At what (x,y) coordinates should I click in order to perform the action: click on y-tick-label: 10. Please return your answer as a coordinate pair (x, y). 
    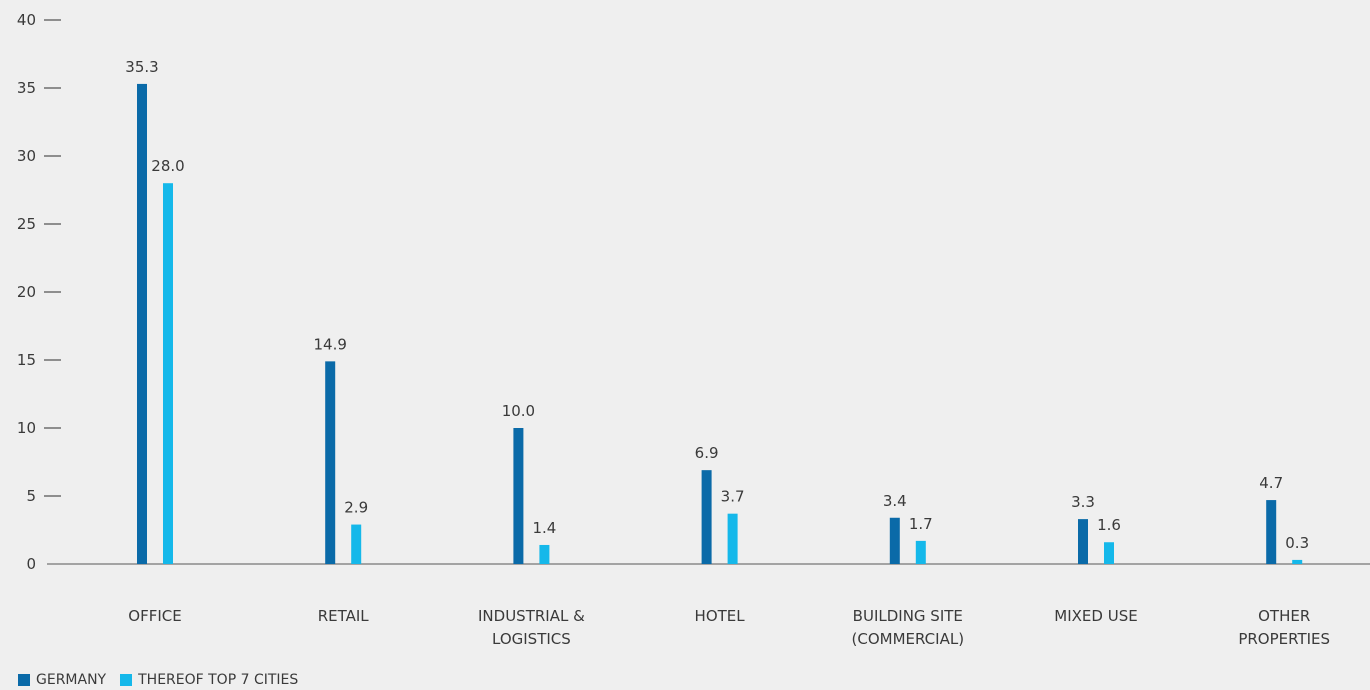
    Looking at the image, I should click on (26, 428).